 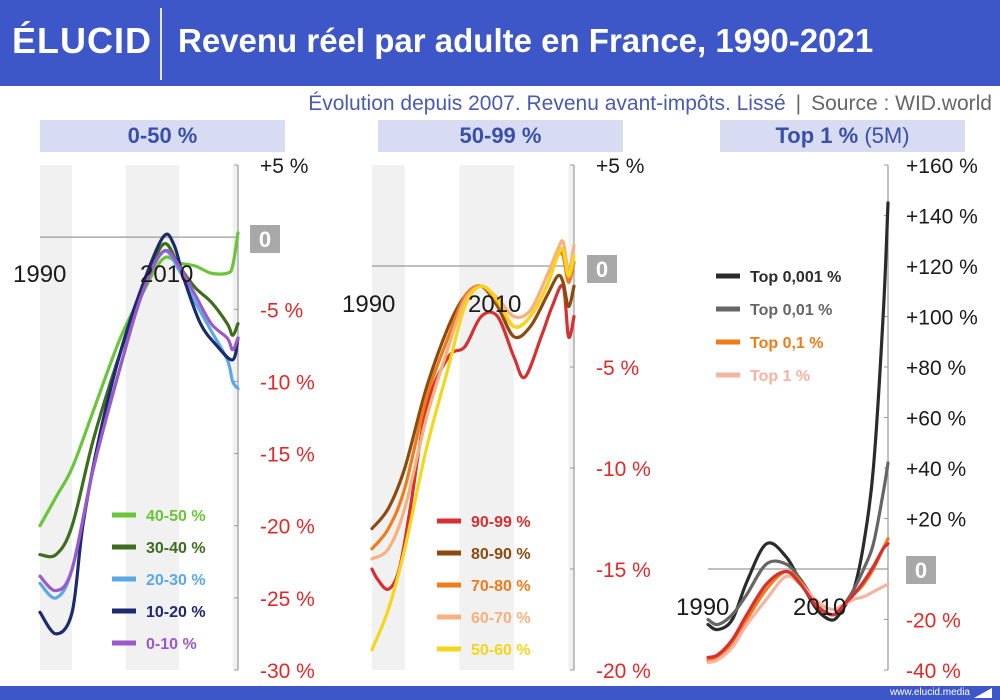 I want to click on legend-label: 90-99 %, so click(x=501, y=522).